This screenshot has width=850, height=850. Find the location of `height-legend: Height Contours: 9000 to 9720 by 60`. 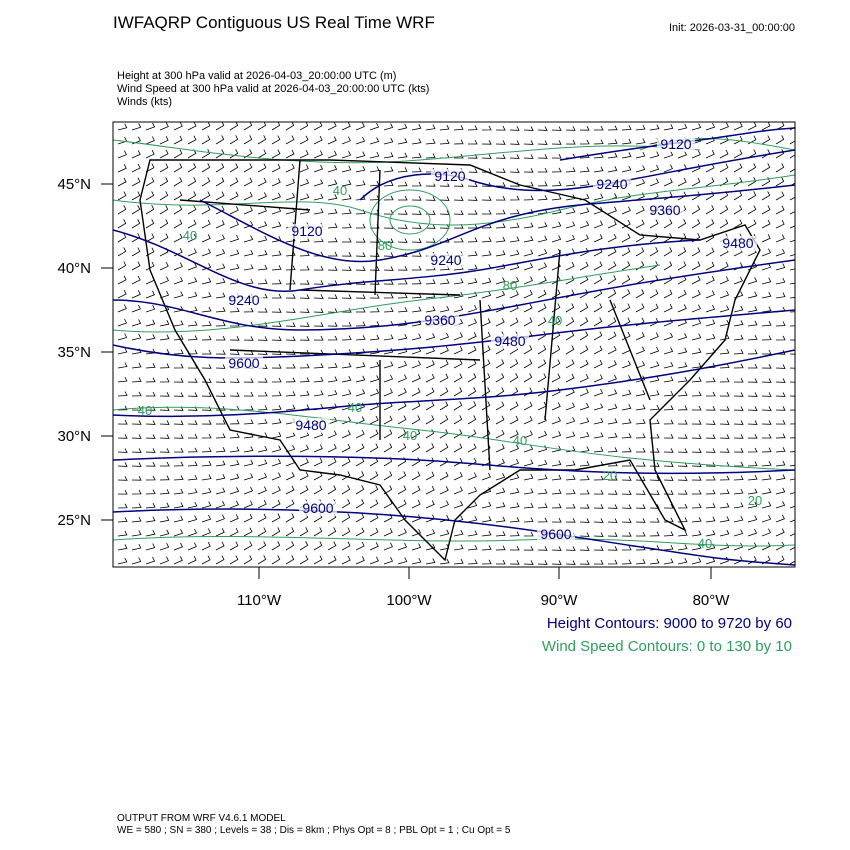

height-legend: Height Contours: 9000 to 9720 by 60 is located at coordinates (669, 623).